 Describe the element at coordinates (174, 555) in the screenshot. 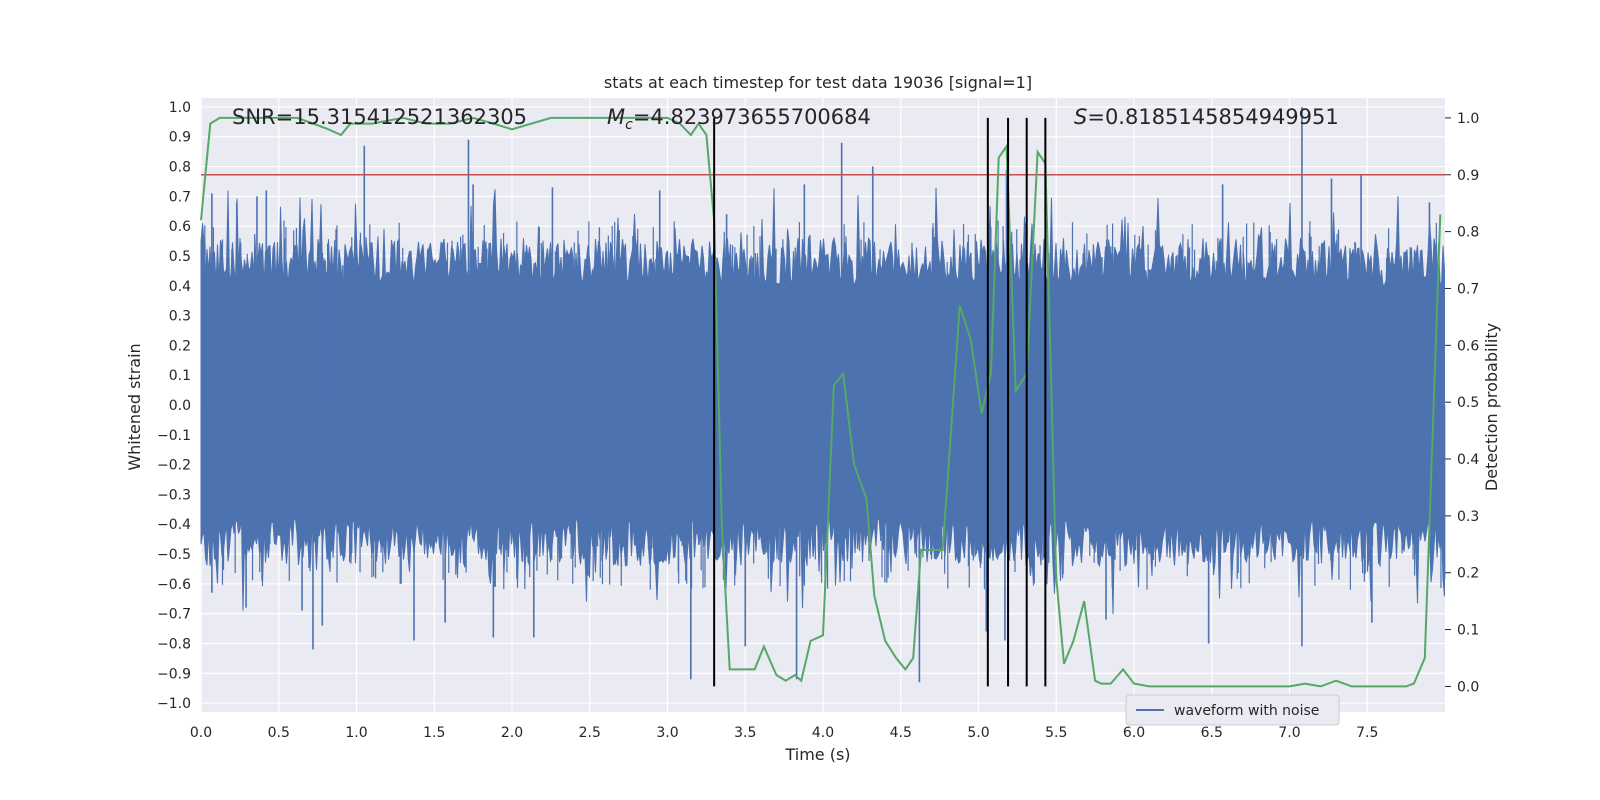

I see `y-tick-label: −0.5` at that location.